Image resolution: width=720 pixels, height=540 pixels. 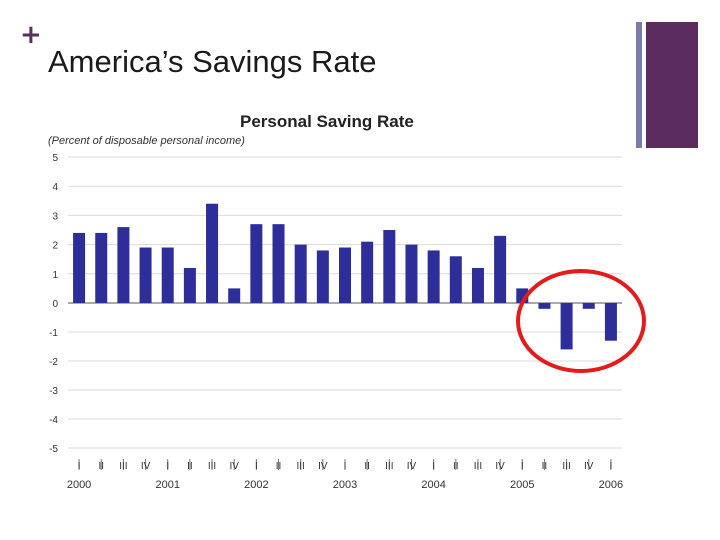 I want to click on y-tick-label: 4, so click(x=55, y=187).